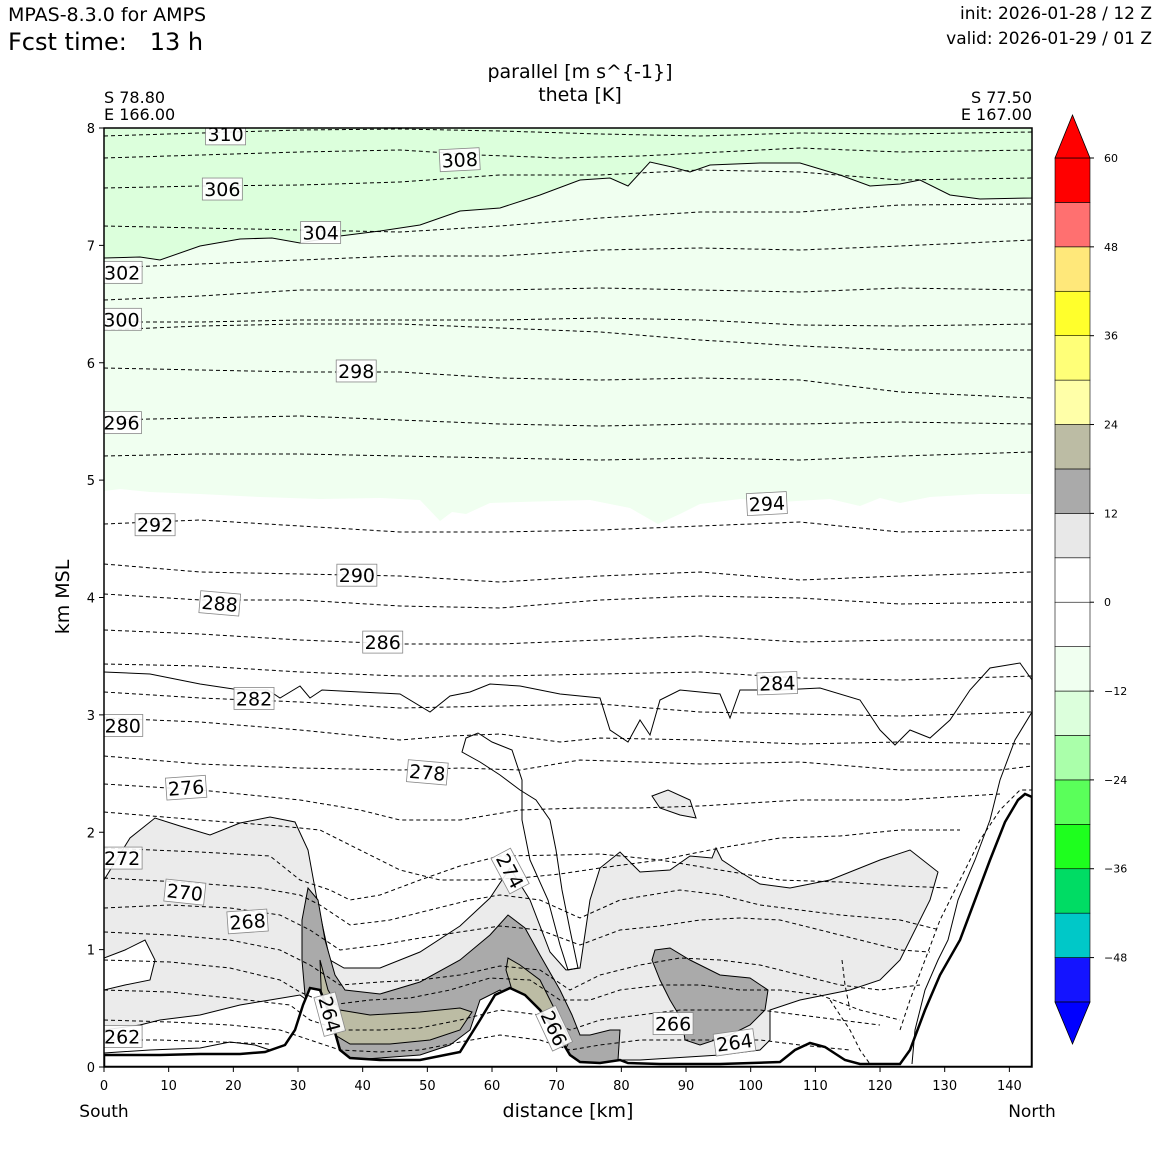 This screenshot has height=1160, width=1160. I want to click on colorbar-tick-label: 0, so click(1107, 602).